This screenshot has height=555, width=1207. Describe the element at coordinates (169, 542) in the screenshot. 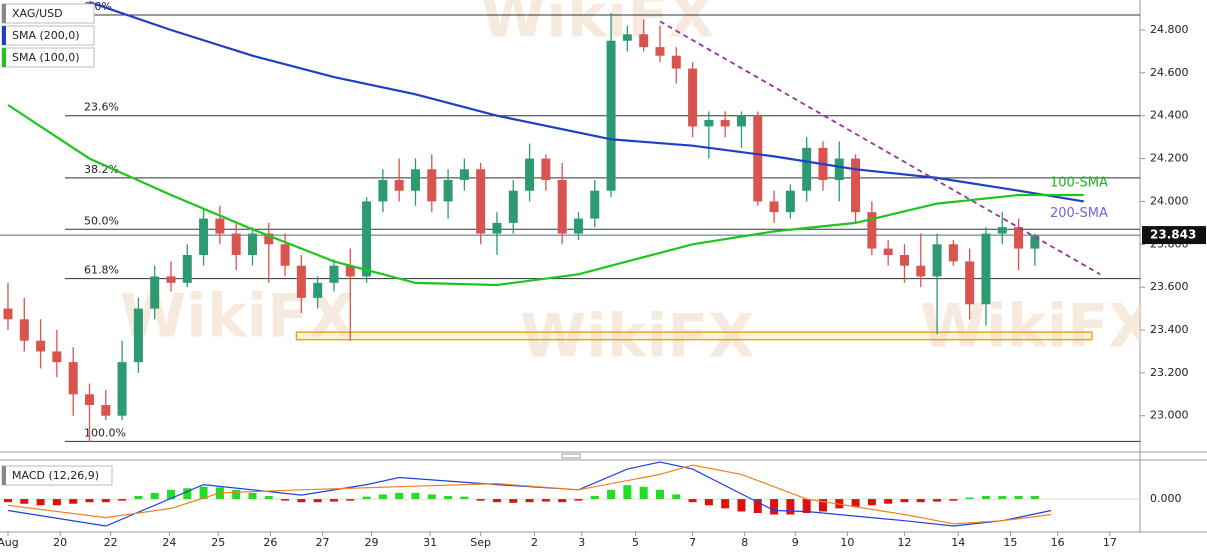

I see `x-tick-label: 24` at that location.